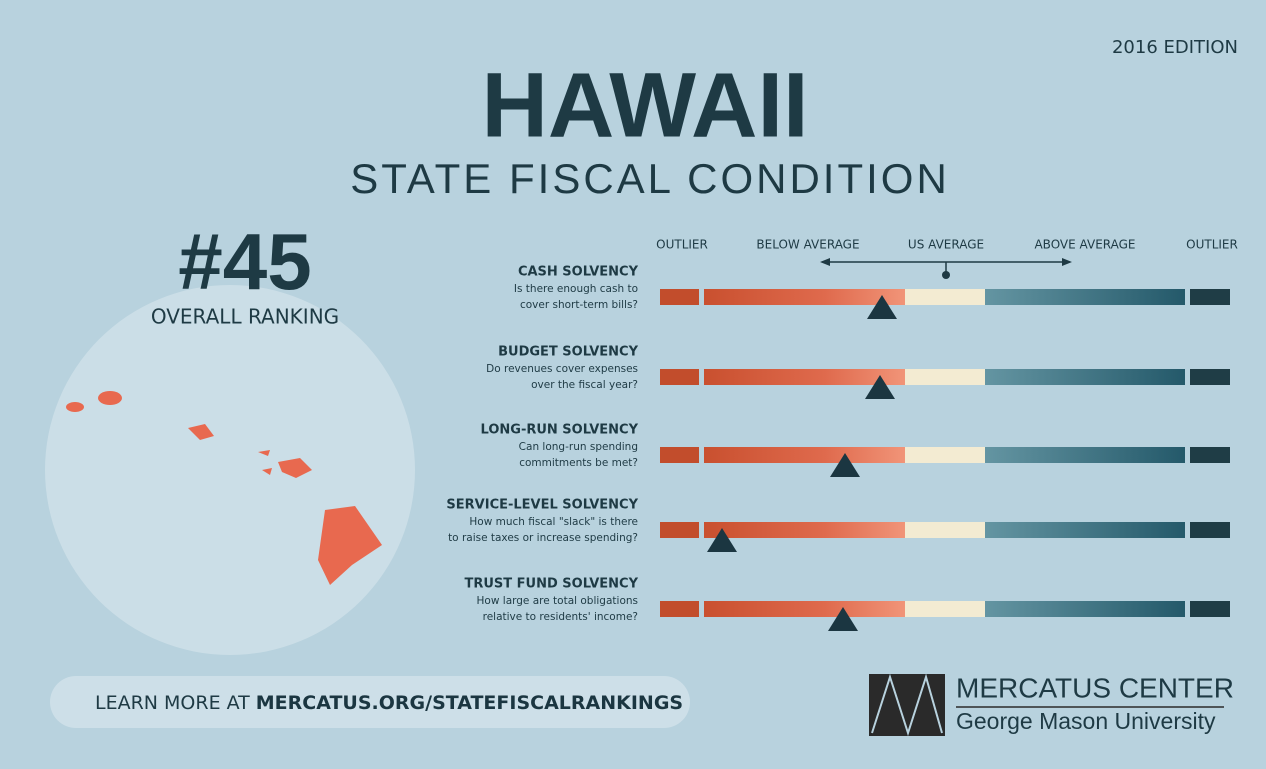 This screenshot has height=769, width=1266. Describe the element at coordinates (560, 617) in the screenshot. I see `metric-question: relative to residents' income?` at that location.